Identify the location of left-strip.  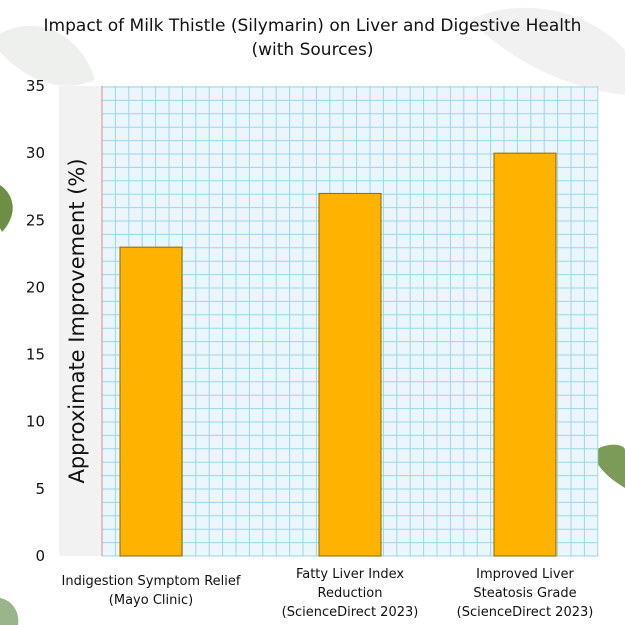
(80, 321).